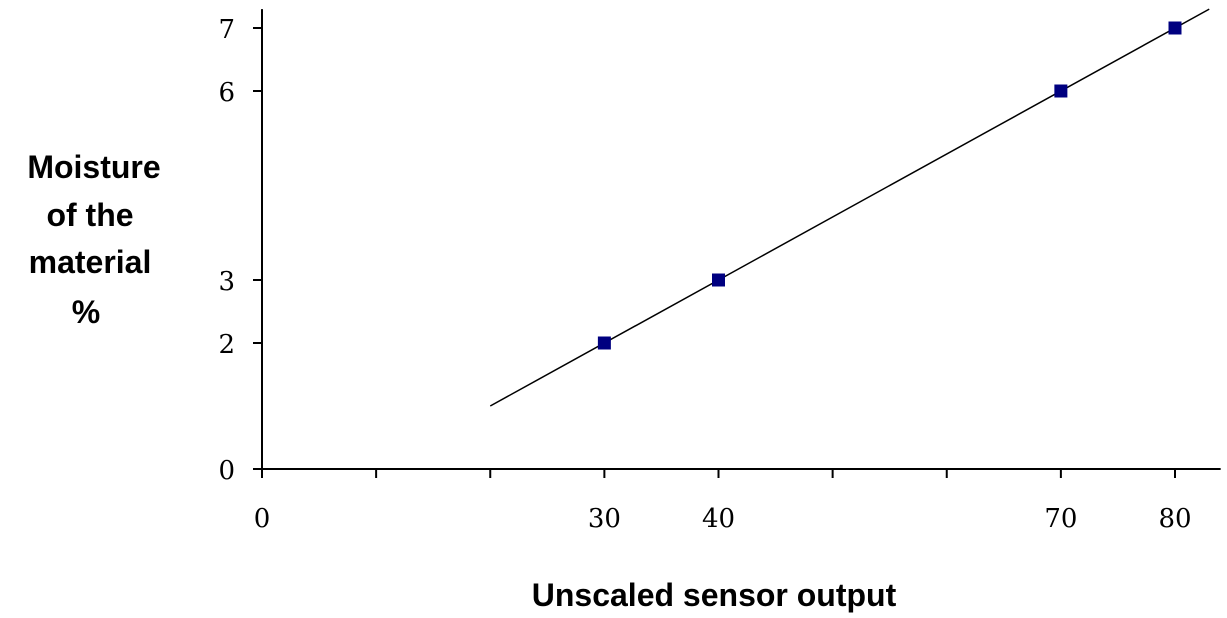  What do you see at coordinates (240, 250) in the screenshot?
I see `y-ticks: 0 2 3 6 7` at bounding box center [240, 250].